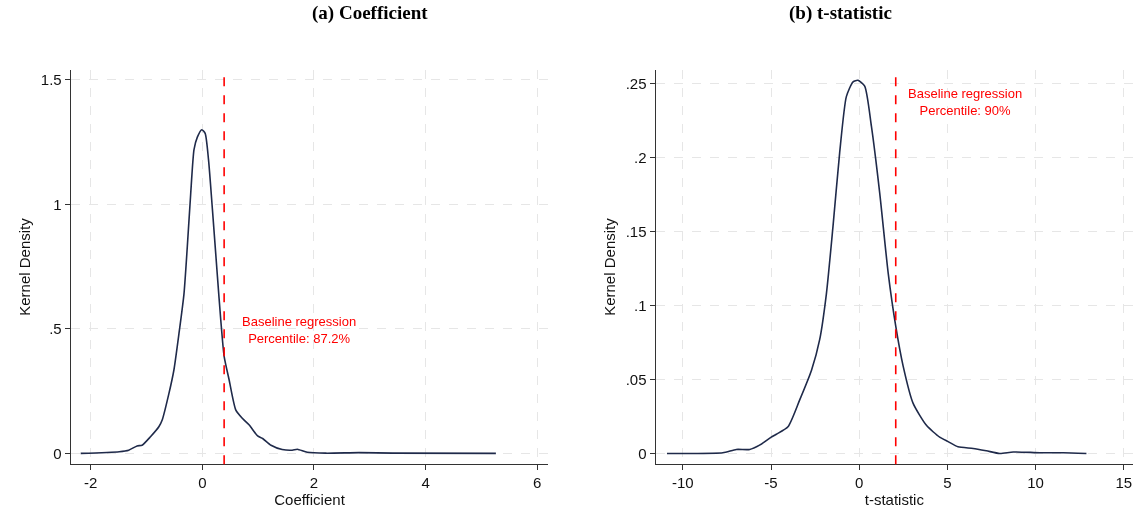  I want to click on y-tick-label: .5, so click(55, 329).